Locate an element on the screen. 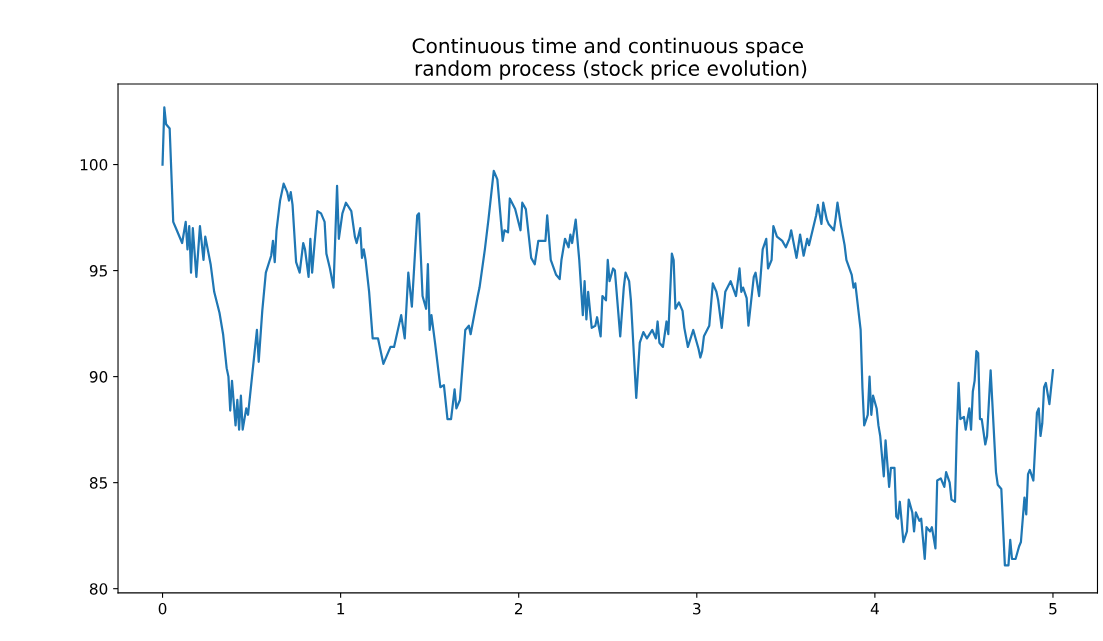 This screenshot has width=1103, height=641. x-tick-label: 4 is located at coordinates (874, 609).